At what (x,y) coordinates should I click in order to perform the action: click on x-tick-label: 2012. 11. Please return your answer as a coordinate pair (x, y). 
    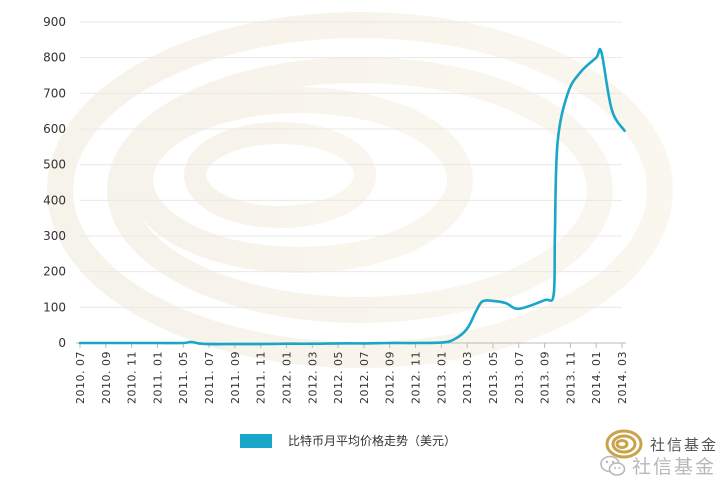
    Looking at the image, I should click on (416, 377).